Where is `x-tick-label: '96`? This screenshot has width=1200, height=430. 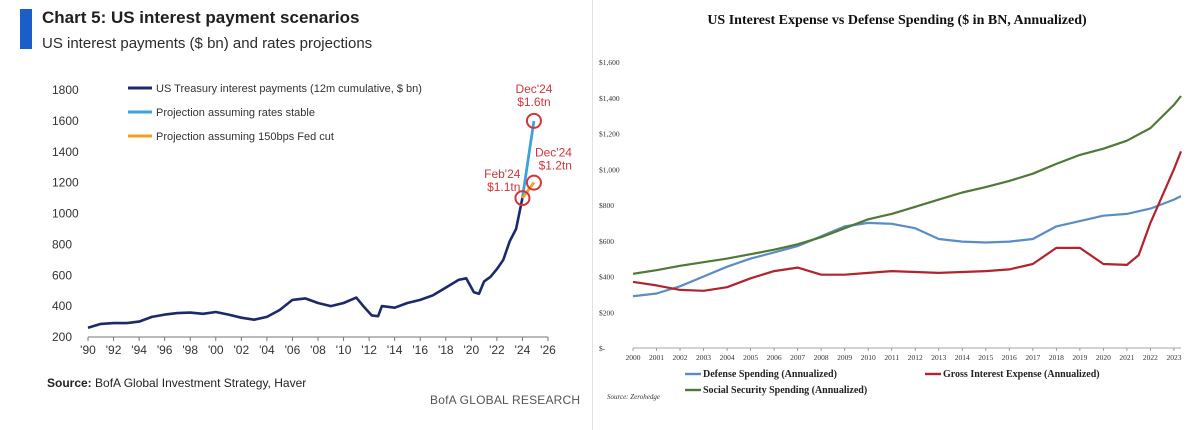 x-tick-label: '96 is located at coordinates (165, 350).